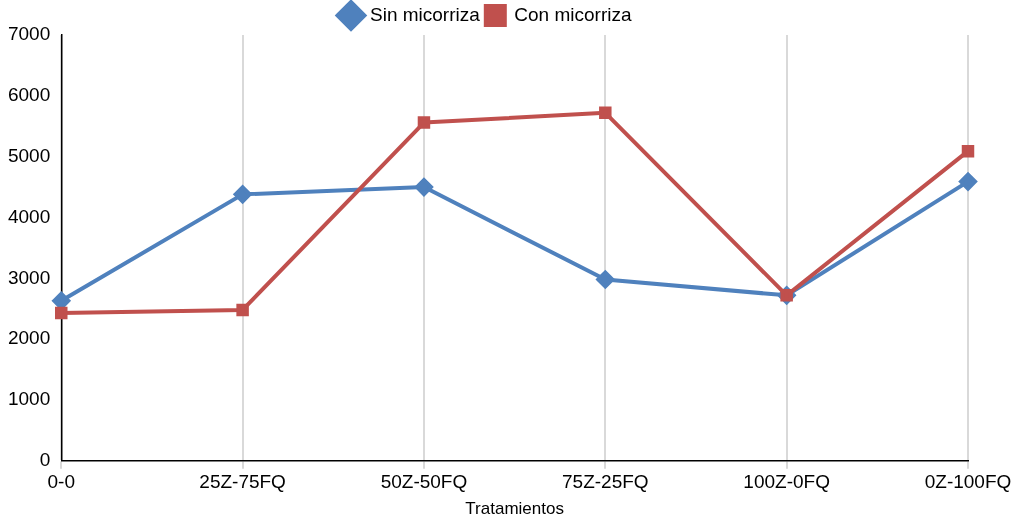 The width and height of the screenshot is (1023, 524). What do you see at coordinates (29, 155) in the screenshot?
I see `y-tick-label: 5000` at bounding box center [29, 155].